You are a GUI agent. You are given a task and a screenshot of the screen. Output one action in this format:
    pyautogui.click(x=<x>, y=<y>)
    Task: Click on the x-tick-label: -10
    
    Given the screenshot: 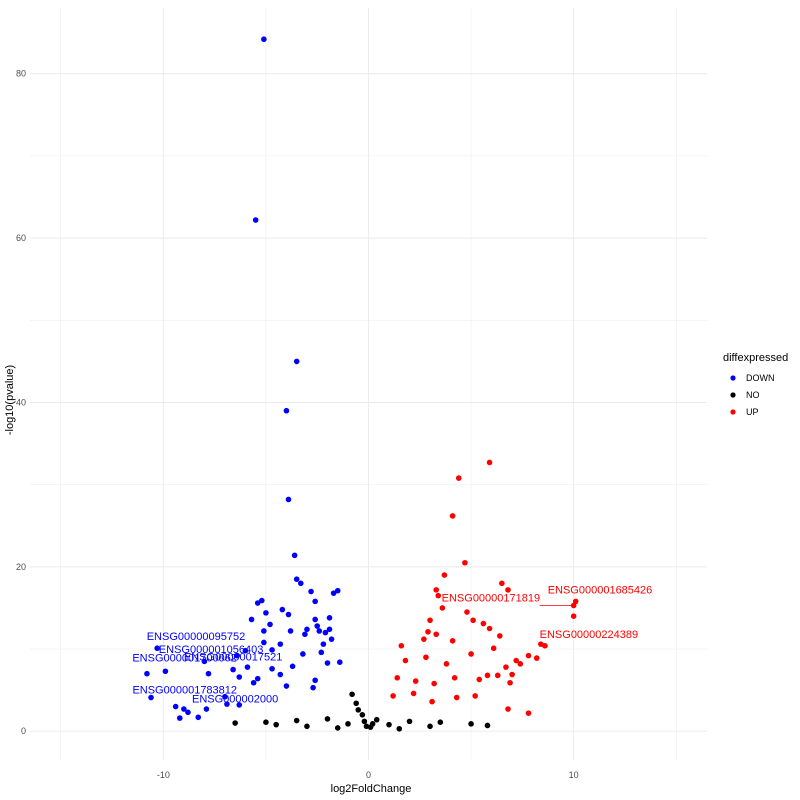 What is the action you would take?
    pyautogui.click(x=163, y=775)
    